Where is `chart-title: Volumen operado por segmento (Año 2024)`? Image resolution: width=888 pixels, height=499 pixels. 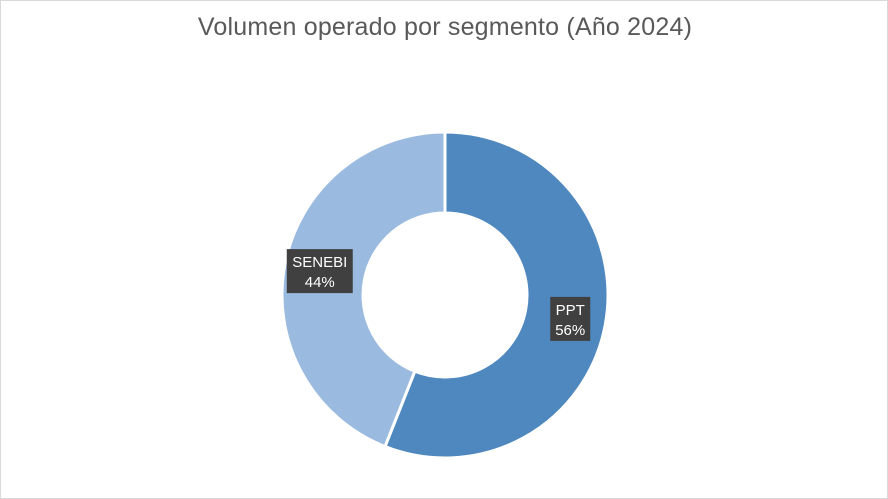
chart-title: Volumen operado por segmento (Año 2024) is located at coordinates (445, 27).